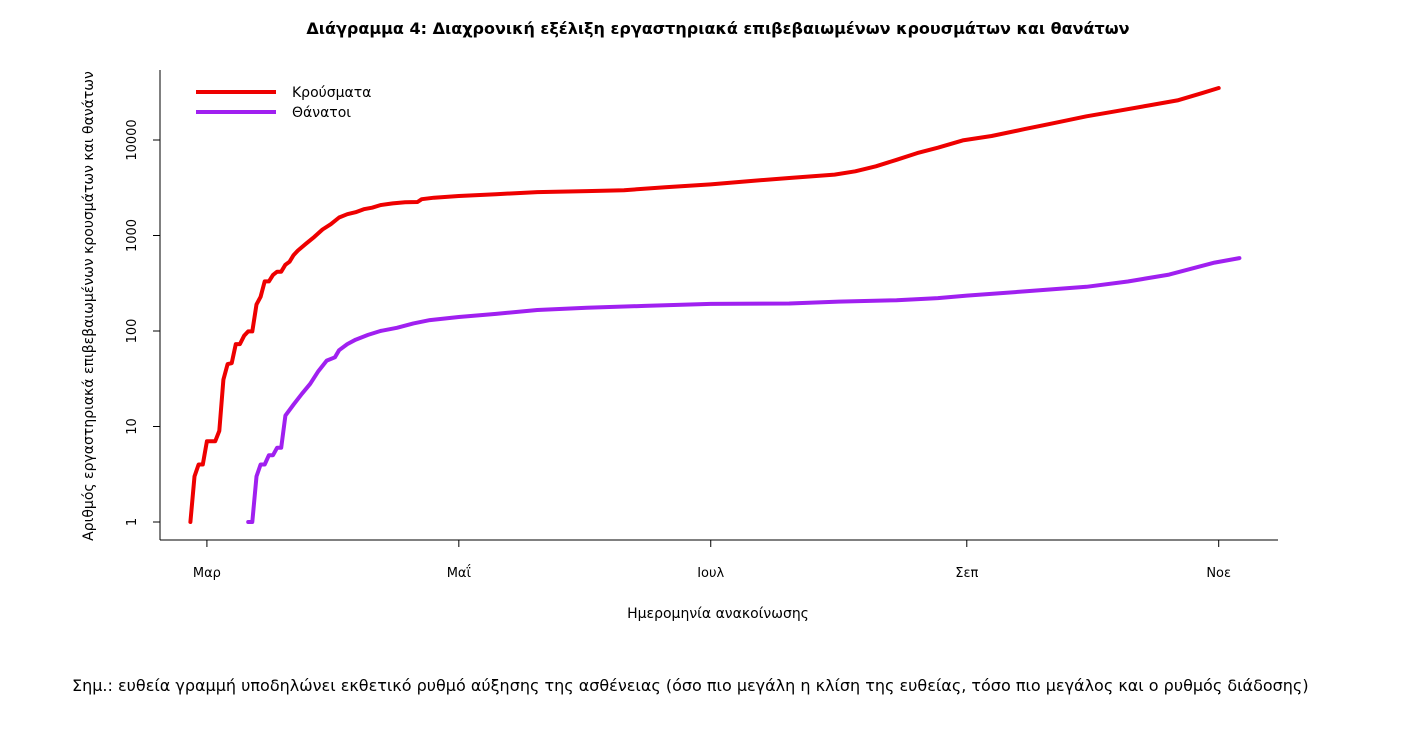 This screenshot has width=1412, height=750. Describe the element at coordinates (132, 426) in the screenshot. I see `y-tick-label: 10` at that location.